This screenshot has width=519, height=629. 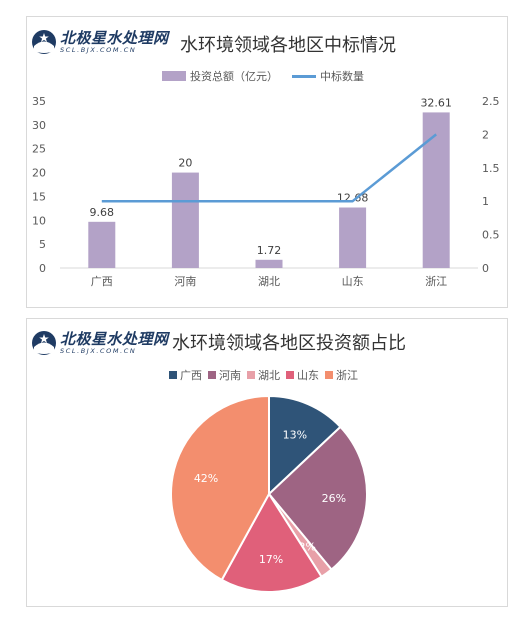 What do you see at coordinates (342, 76) in the screenshot?
I see `legend-label-count: 中标数量` at bounding box center [342, 76].